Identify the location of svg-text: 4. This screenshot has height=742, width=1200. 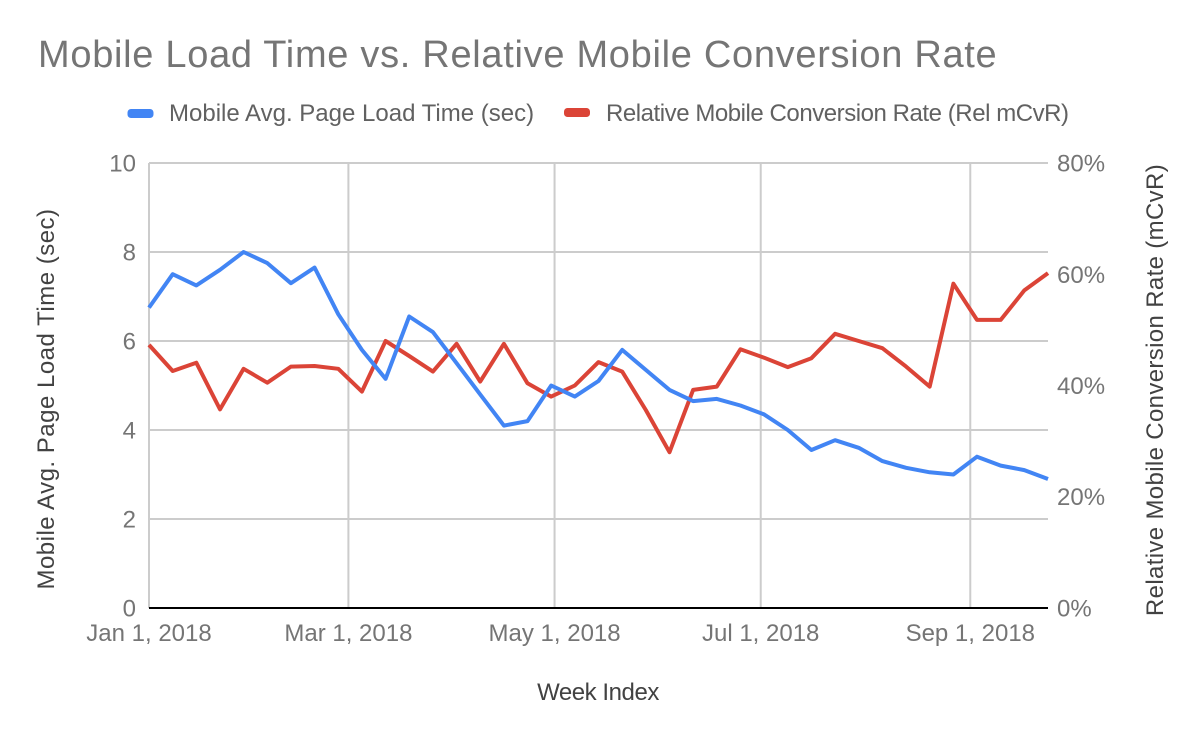
(129, 431).